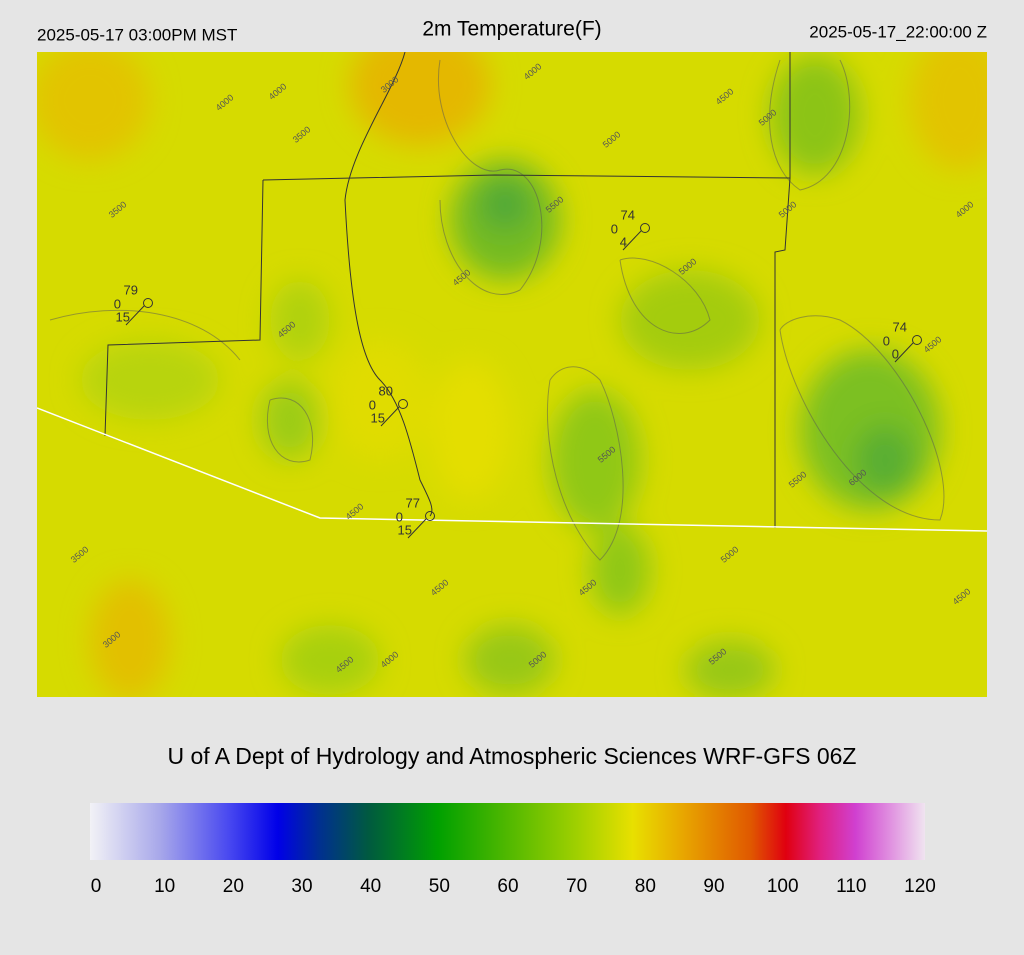 The width and height of the screenshot is (1024, 955). What do you see at coordinates (898, 31) in the screenshot?
I see `utc-time: 2025-05-17_22:00:00 Z` at bounding box center [898, 31].